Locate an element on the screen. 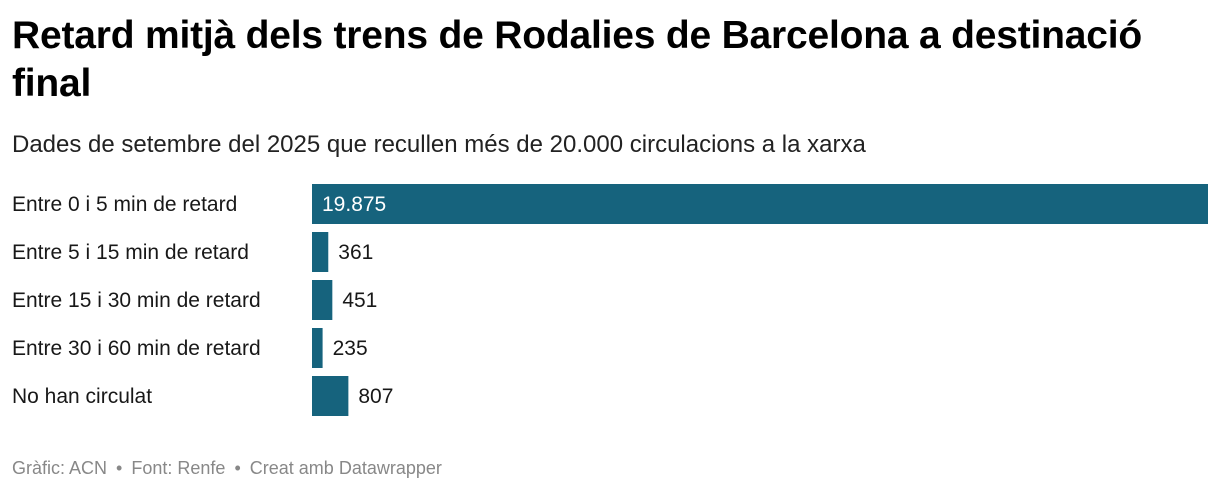  category-label: No han circulat is located at coordinates (82, 396).